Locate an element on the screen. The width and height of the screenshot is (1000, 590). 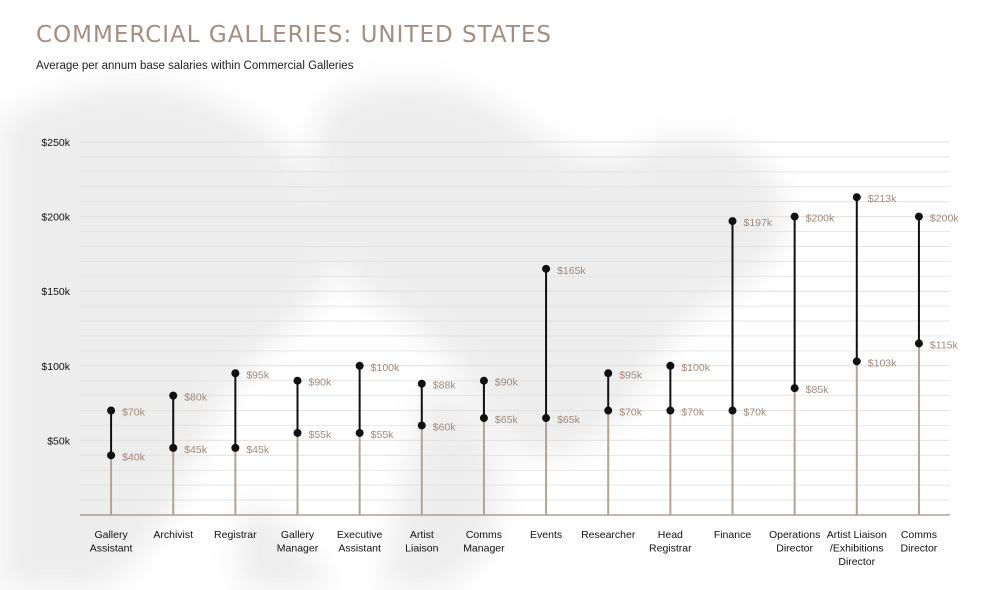
category-label: Archivist is located at coordinates (173, 535).